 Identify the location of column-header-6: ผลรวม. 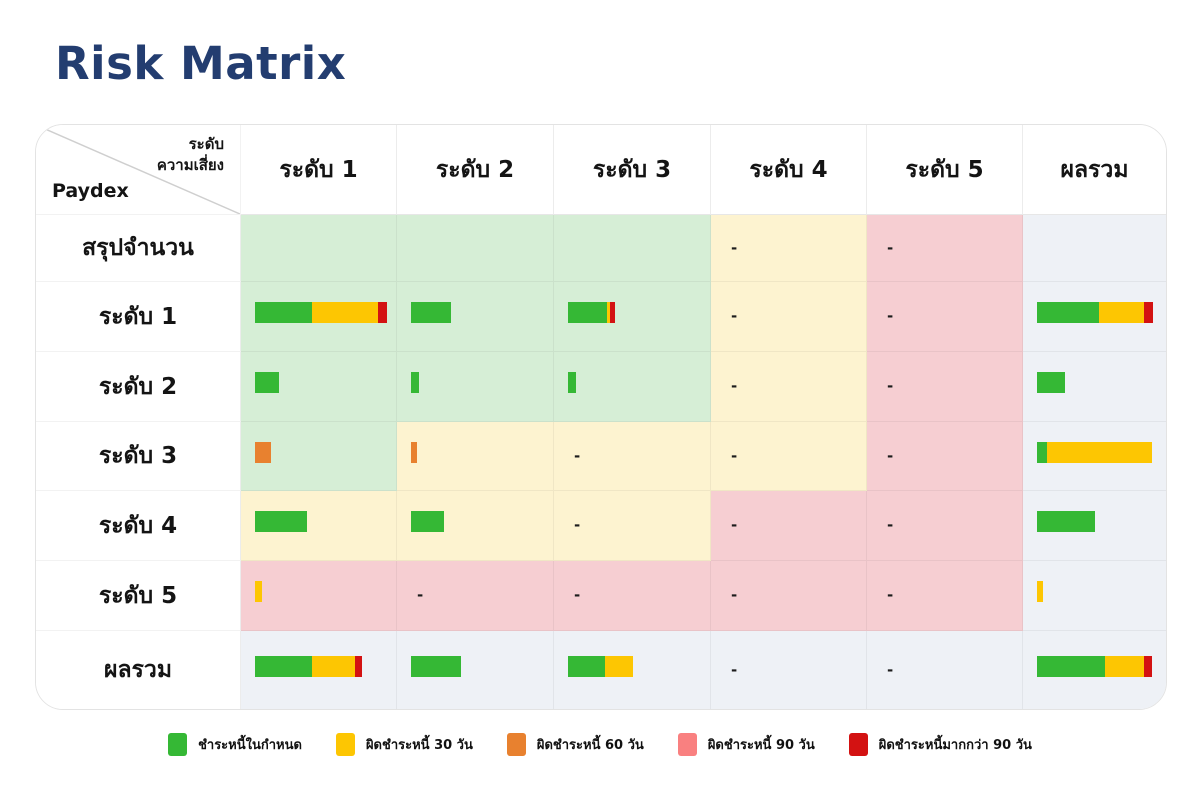
(1094, 170).